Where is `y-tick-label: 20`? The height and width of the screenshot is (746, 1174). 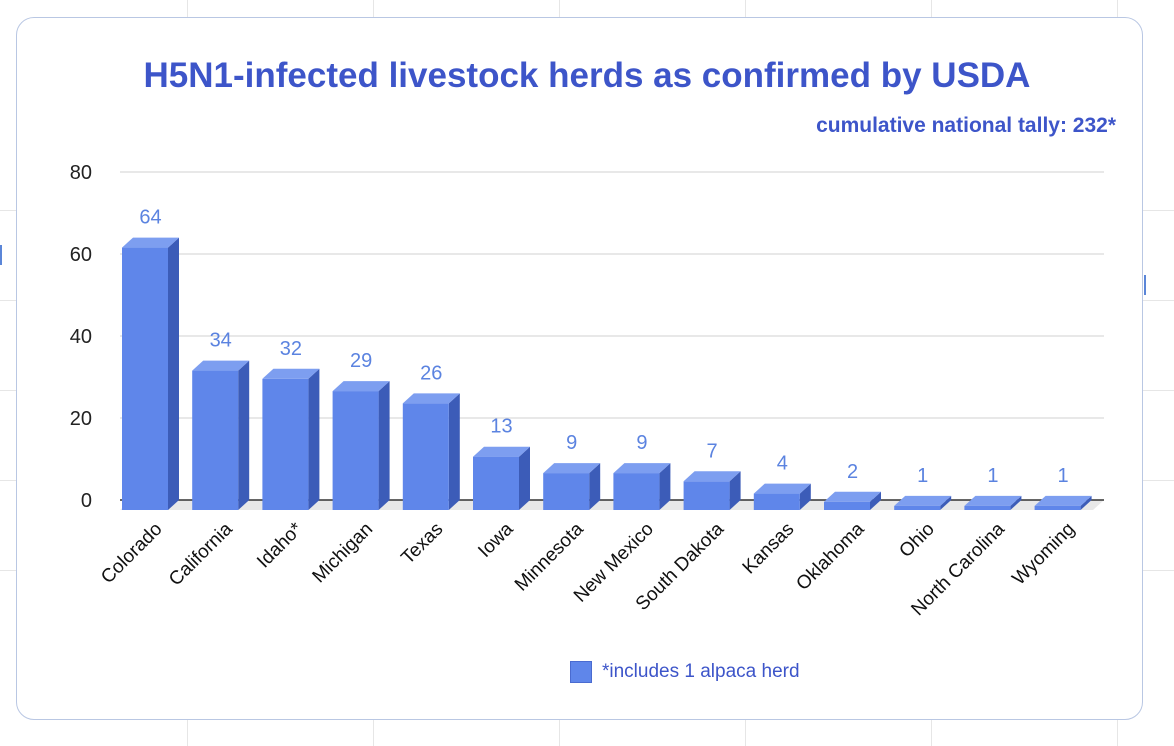
y-tick-label: 20 is located at coordinates (81, 419).